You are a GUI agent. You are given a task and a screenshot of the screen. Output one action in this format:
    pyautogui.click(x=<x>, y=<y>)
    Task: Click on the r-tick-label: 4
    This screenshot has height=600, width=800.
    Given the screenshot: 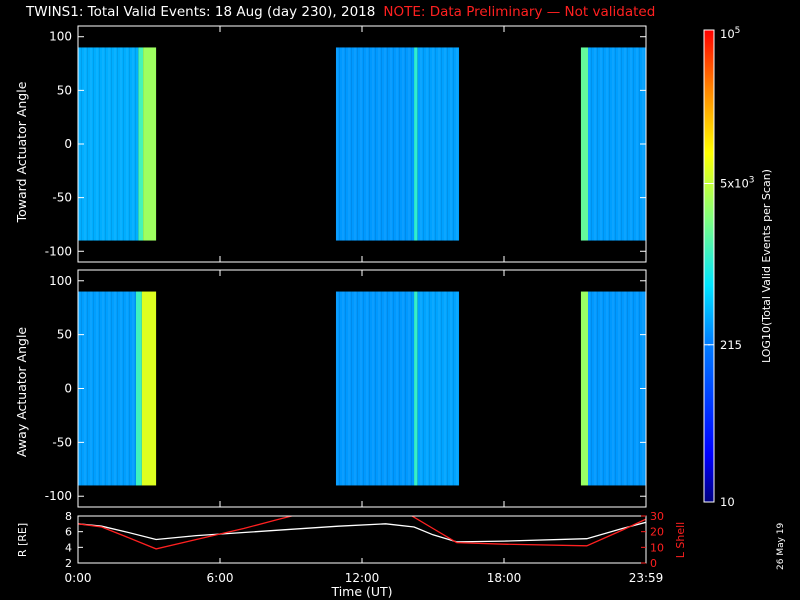 What is the action you would take?
    pyautogui.click(x=68, y=547)
    